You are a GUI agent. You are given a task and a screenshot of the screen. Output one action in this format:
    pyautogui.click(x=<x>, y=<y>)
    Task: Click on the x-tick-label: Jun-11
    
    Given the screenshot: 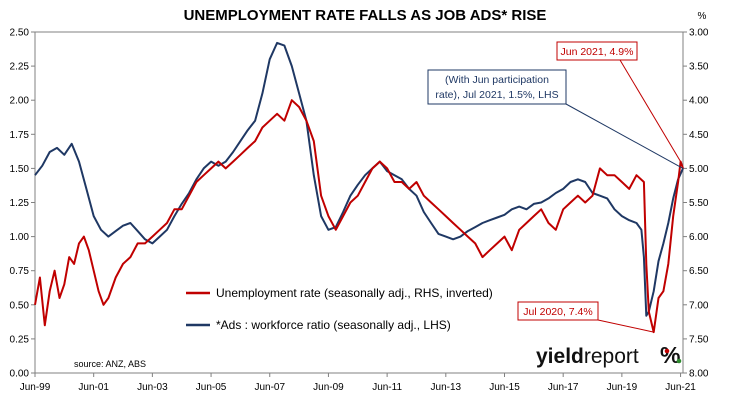 What is the action you would take?
    pyautogui.click(x=387, y=387)
    